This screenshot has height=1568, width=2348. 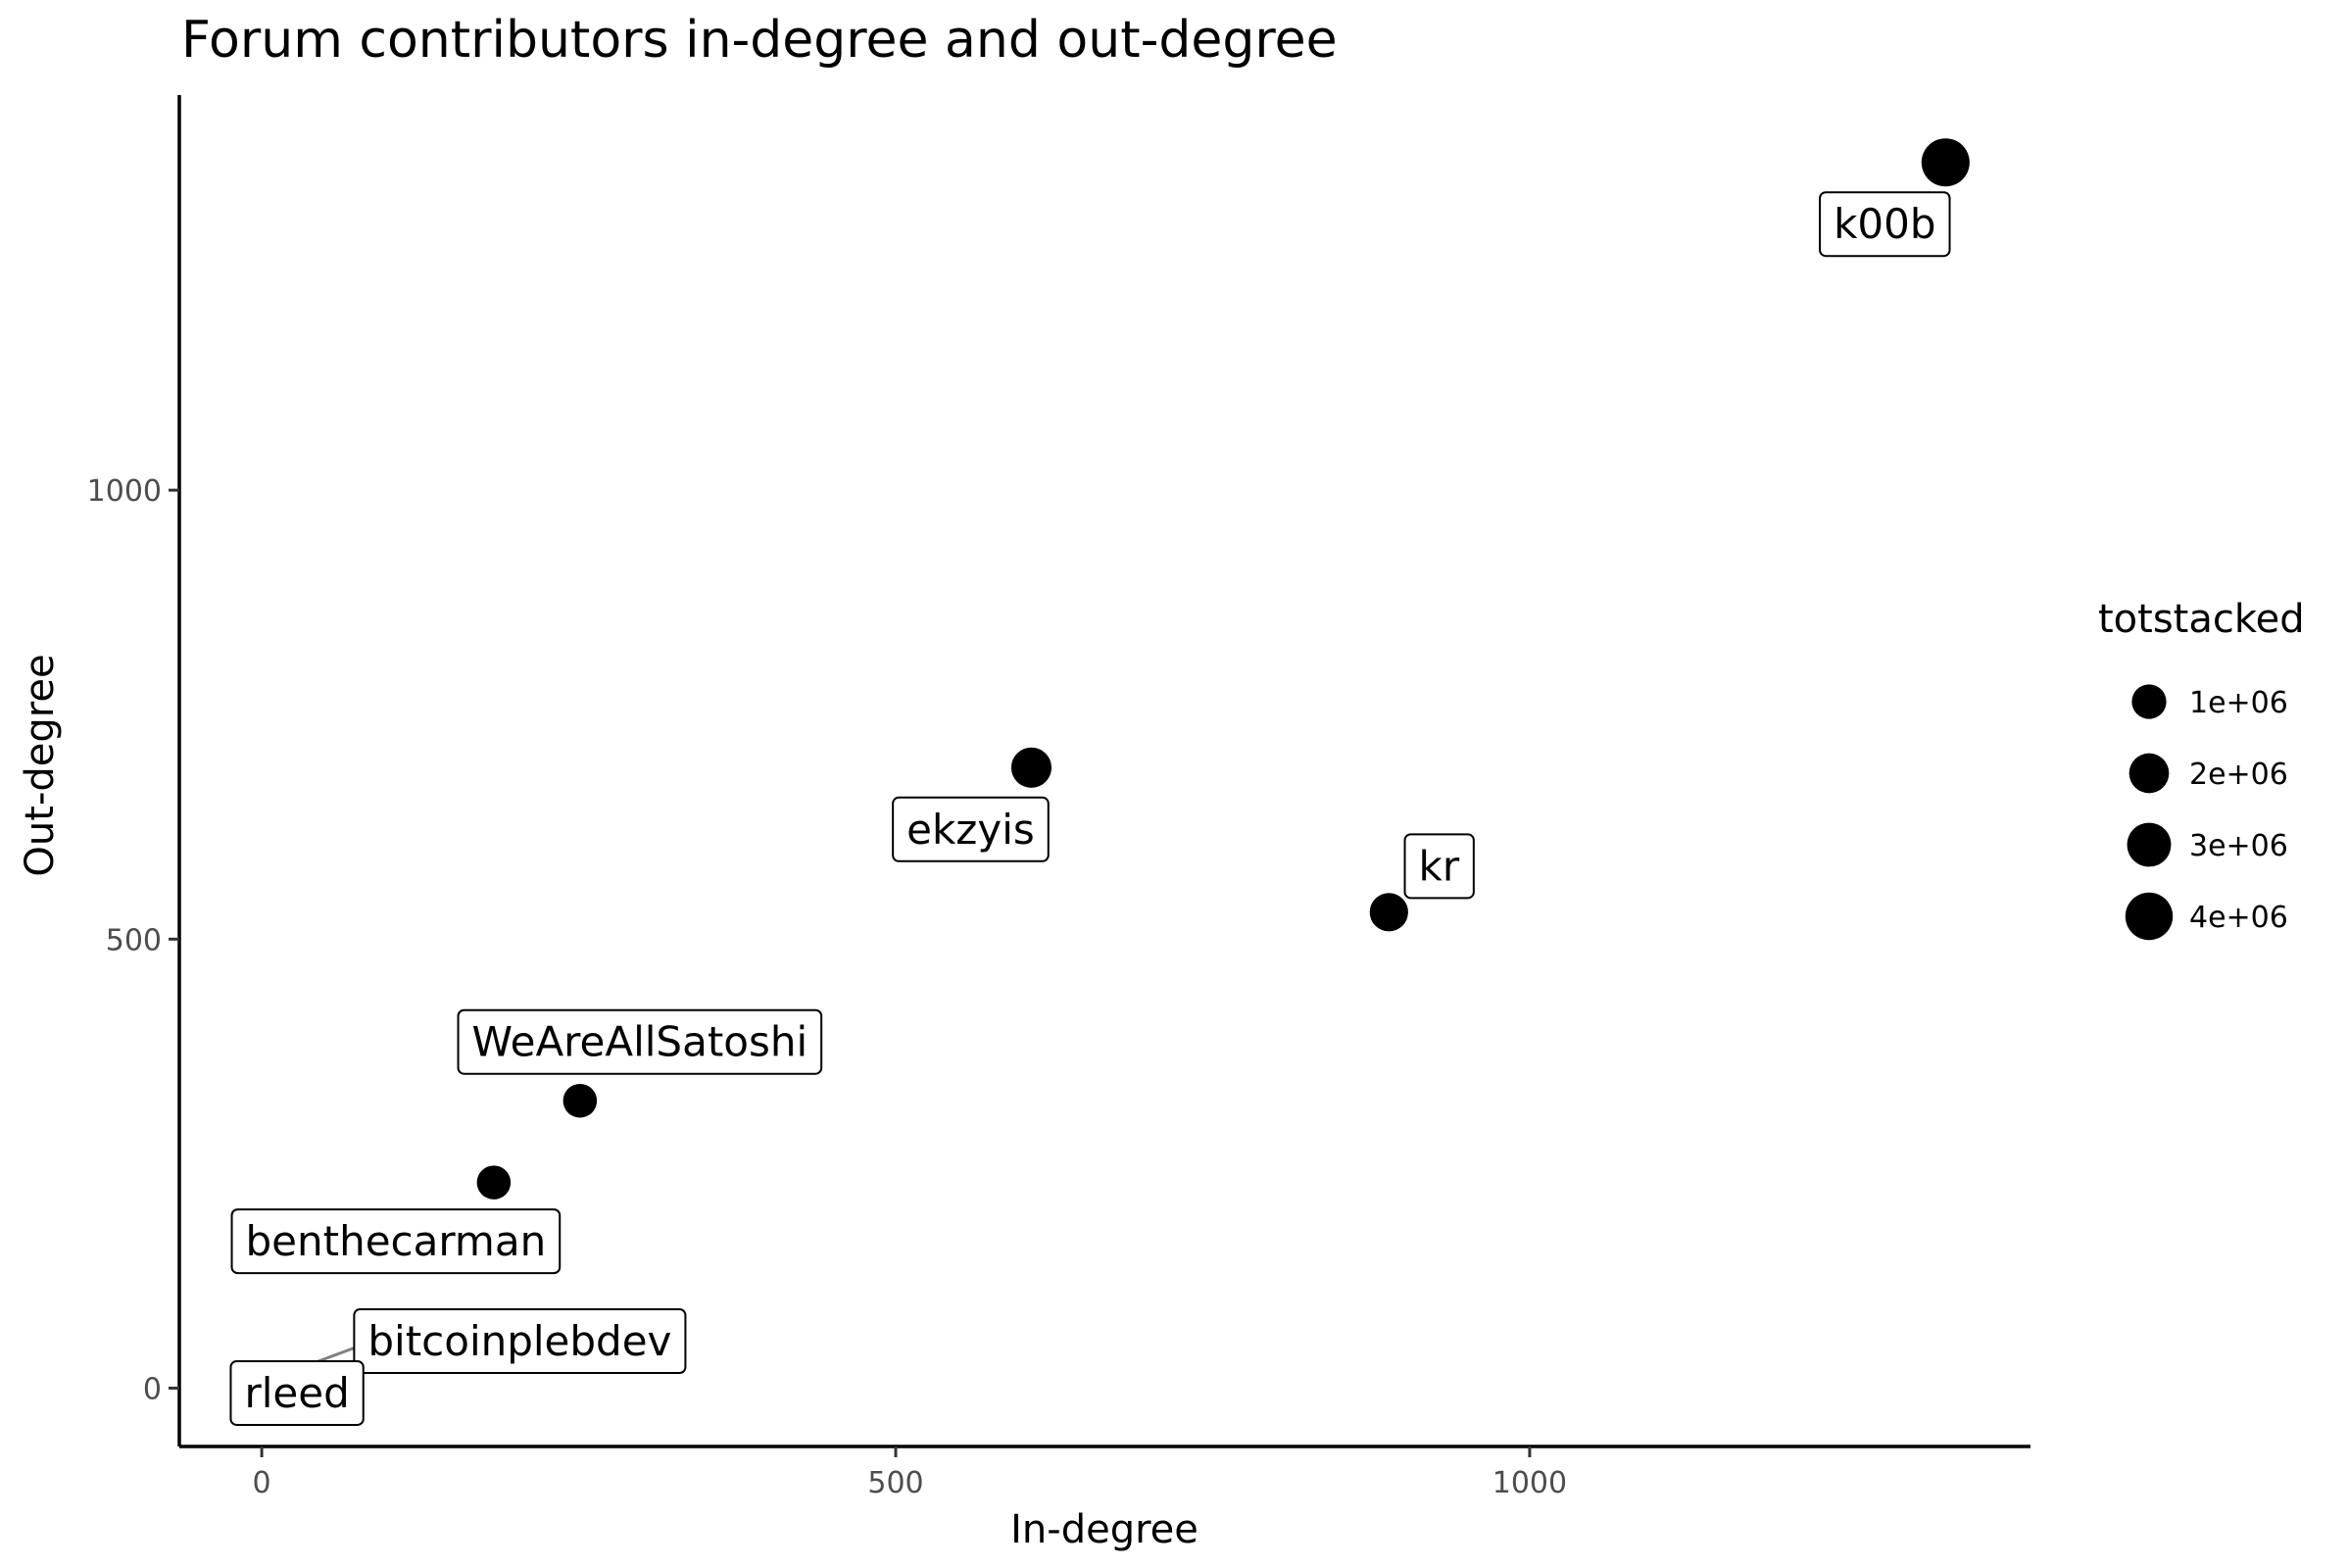 I want to click on x-axis-title: In-degree, so click(x=1104, y=1529).